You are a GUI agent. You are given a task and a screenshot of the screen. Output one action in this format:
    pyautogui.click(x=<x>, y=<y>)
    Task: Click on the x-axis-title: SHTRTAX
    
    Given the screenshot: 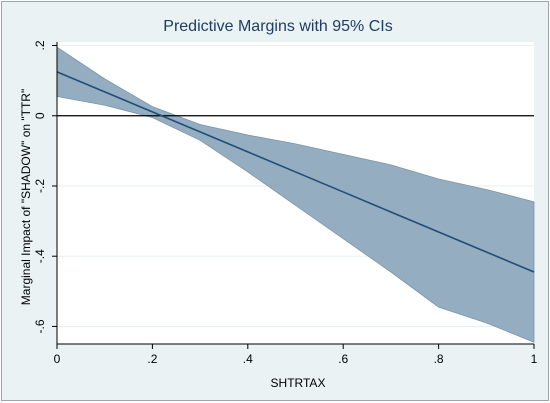 What is the action you would take?
    pyautogui.click(x=298, y=383)
    